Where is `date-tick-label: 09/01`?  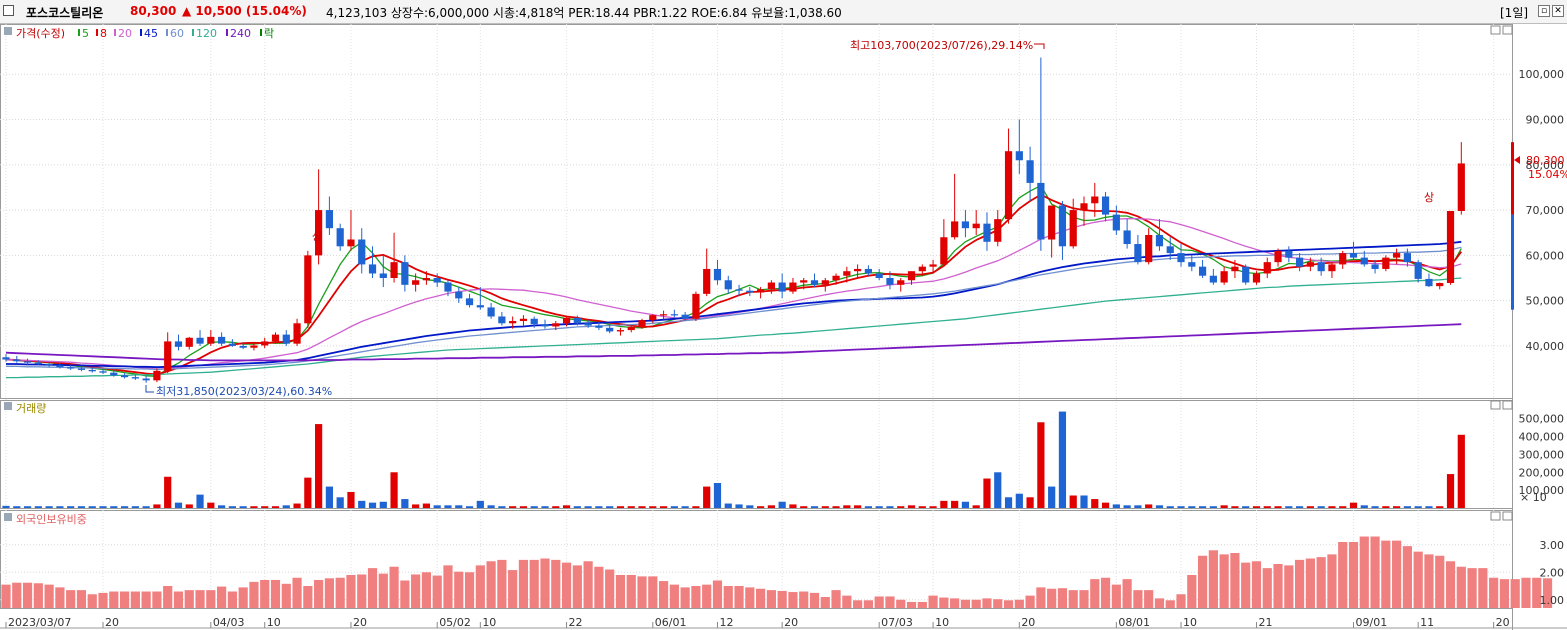
date-tick-label: 09/01 is located at coordinates (1372, 622).